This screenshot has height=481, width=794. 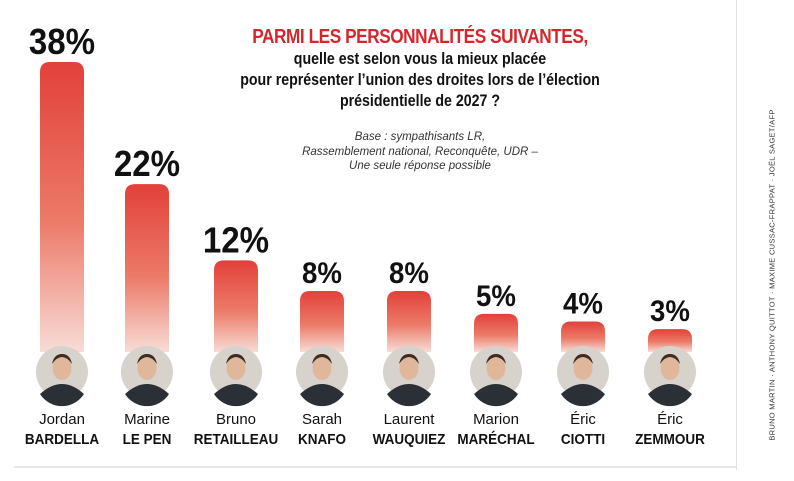 I want to click on last-name: WAUQUIEZ, so click(x=409, y=439).